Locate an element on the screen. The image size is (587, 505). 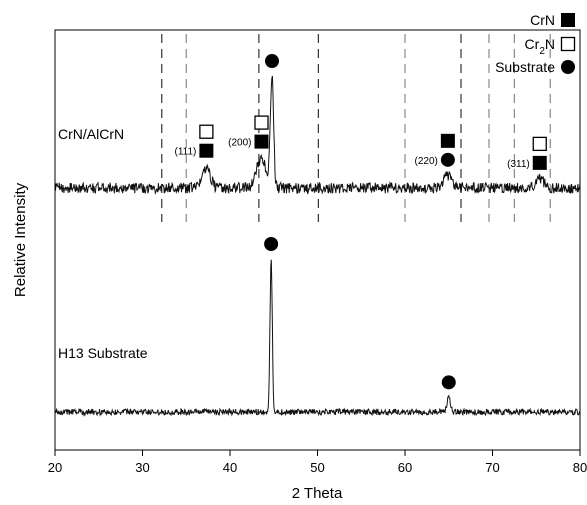
legend-label: Substrate is located at coordinates (525, 67).